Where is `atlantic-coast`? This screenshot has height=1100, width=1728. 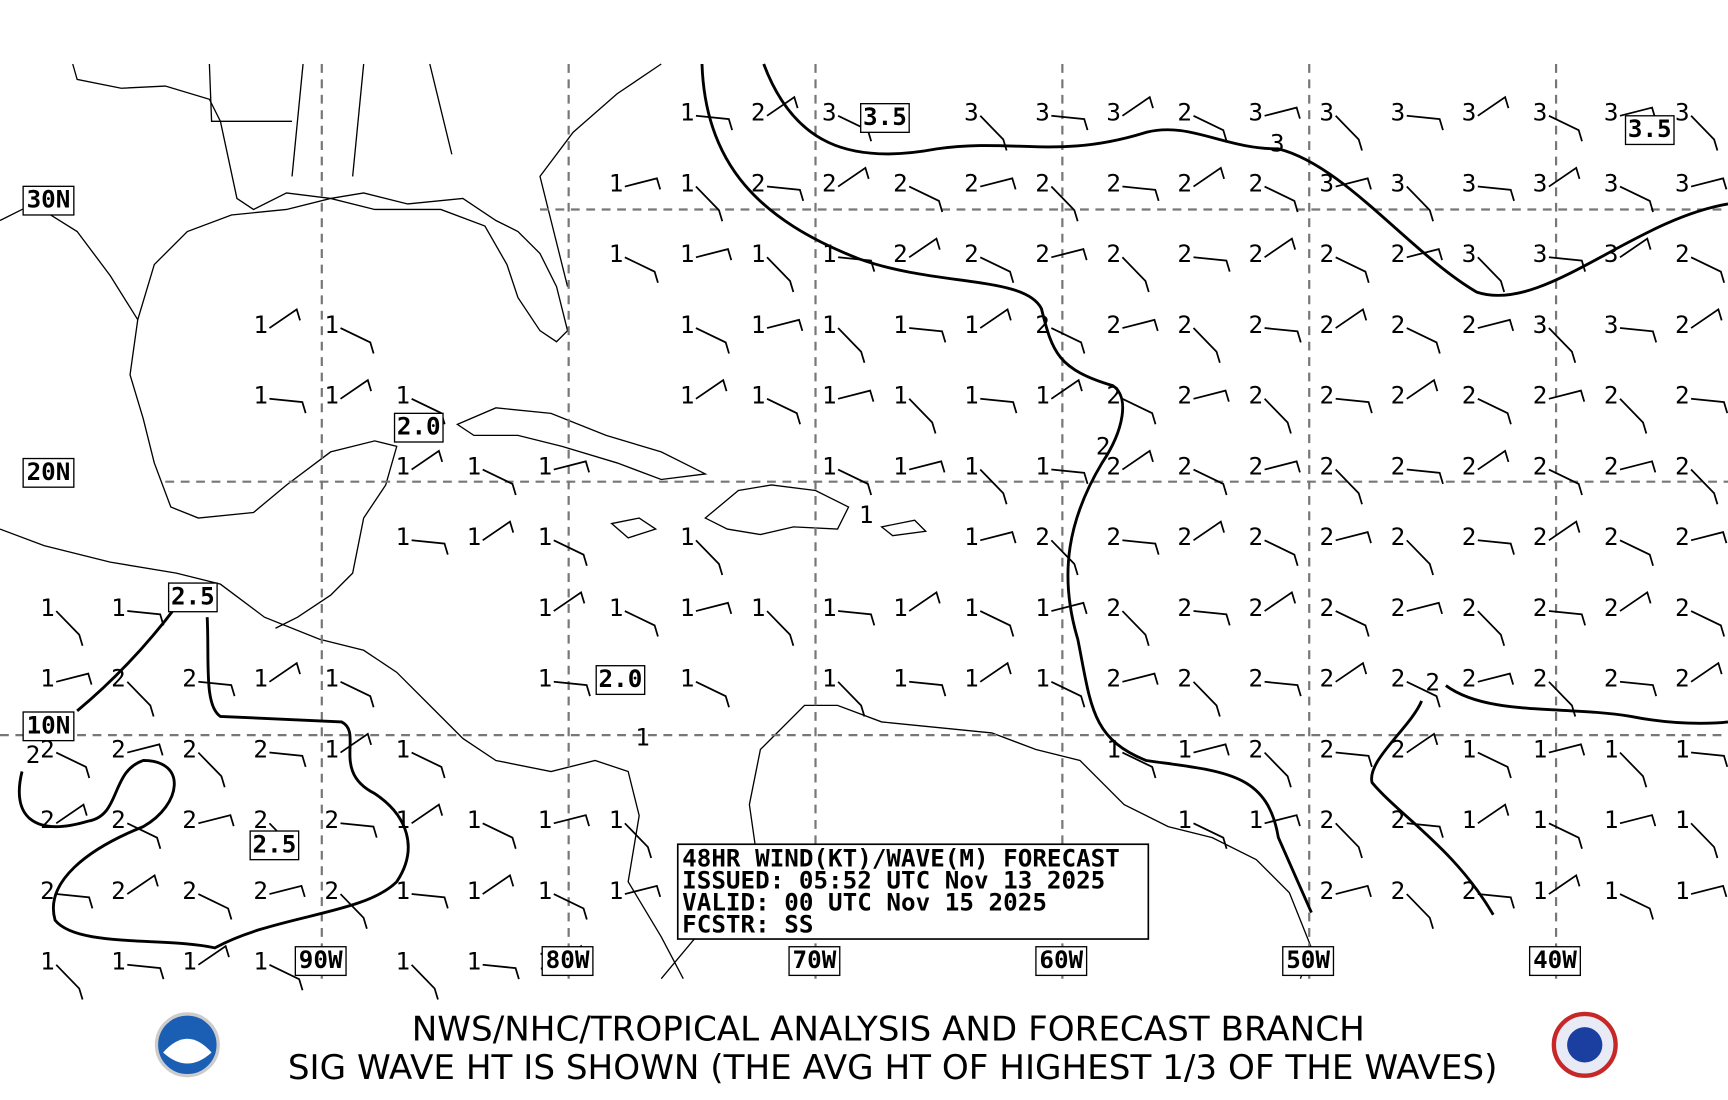 atlantic-coast is located at coordinates (600, 175).